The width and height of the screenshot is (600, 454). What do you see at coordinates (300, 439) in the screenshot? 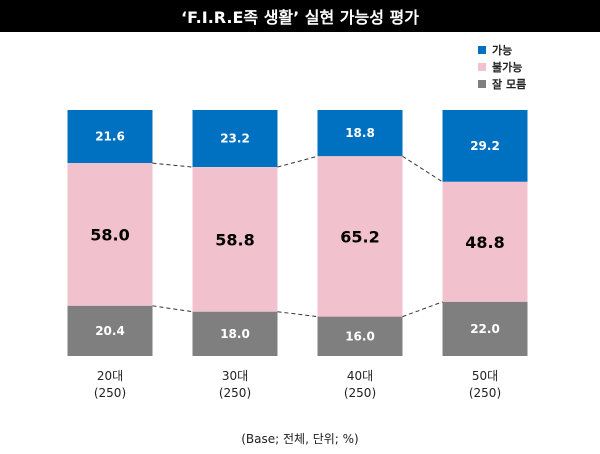
I see `base-note: (Base; 전체, 단위; %)` at bounding box center [300, 439].